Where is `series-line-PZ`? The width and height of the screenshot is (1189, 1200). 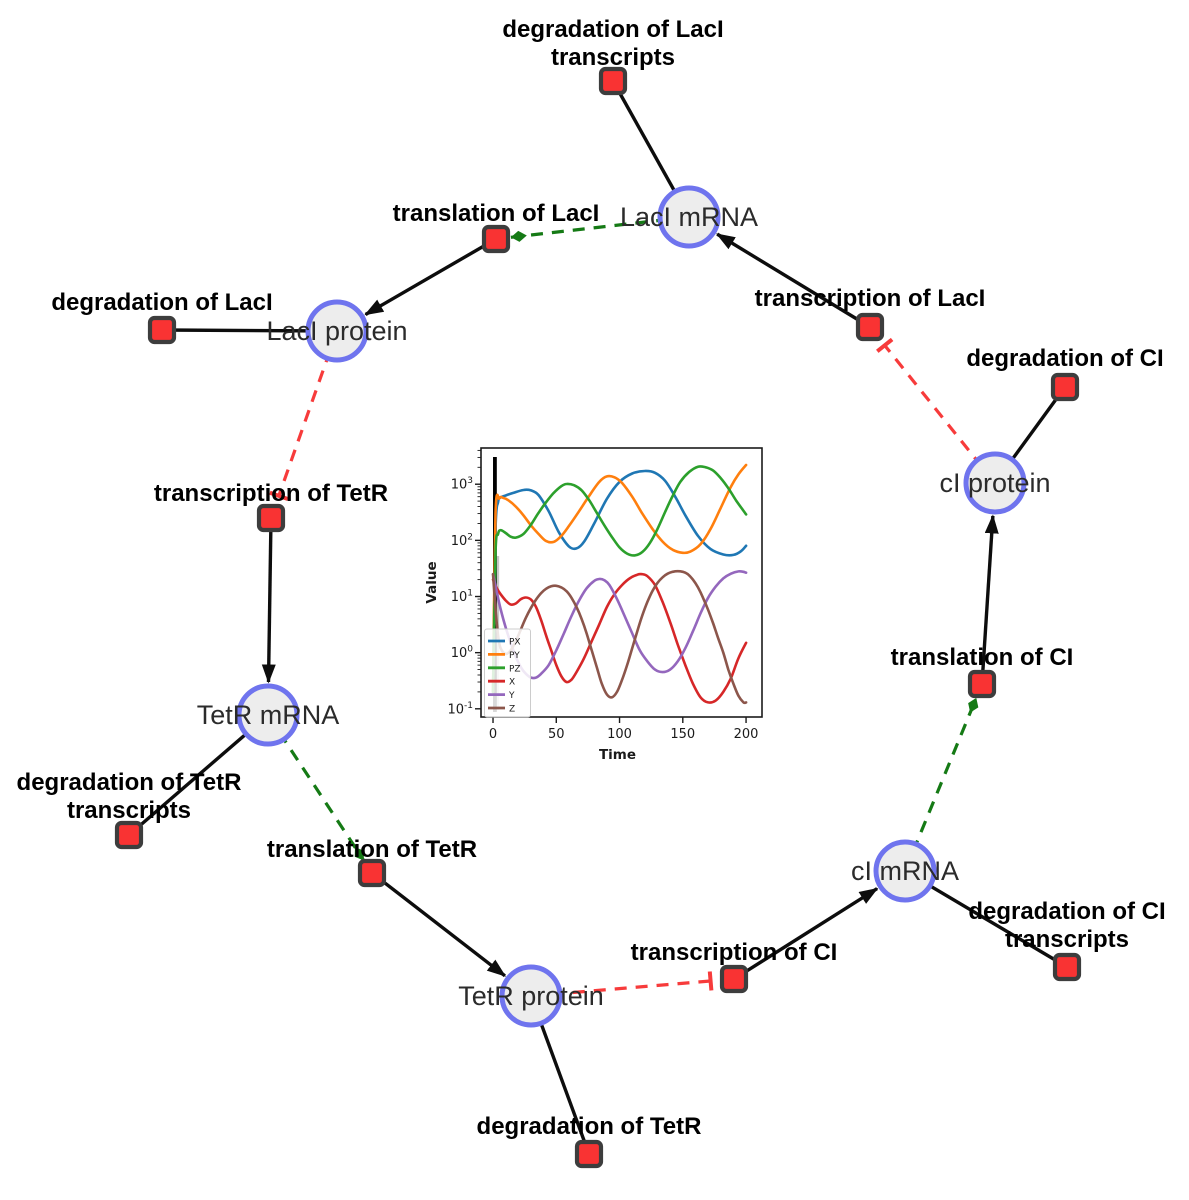 series-line-PZ is located at coordinates (619, 579).